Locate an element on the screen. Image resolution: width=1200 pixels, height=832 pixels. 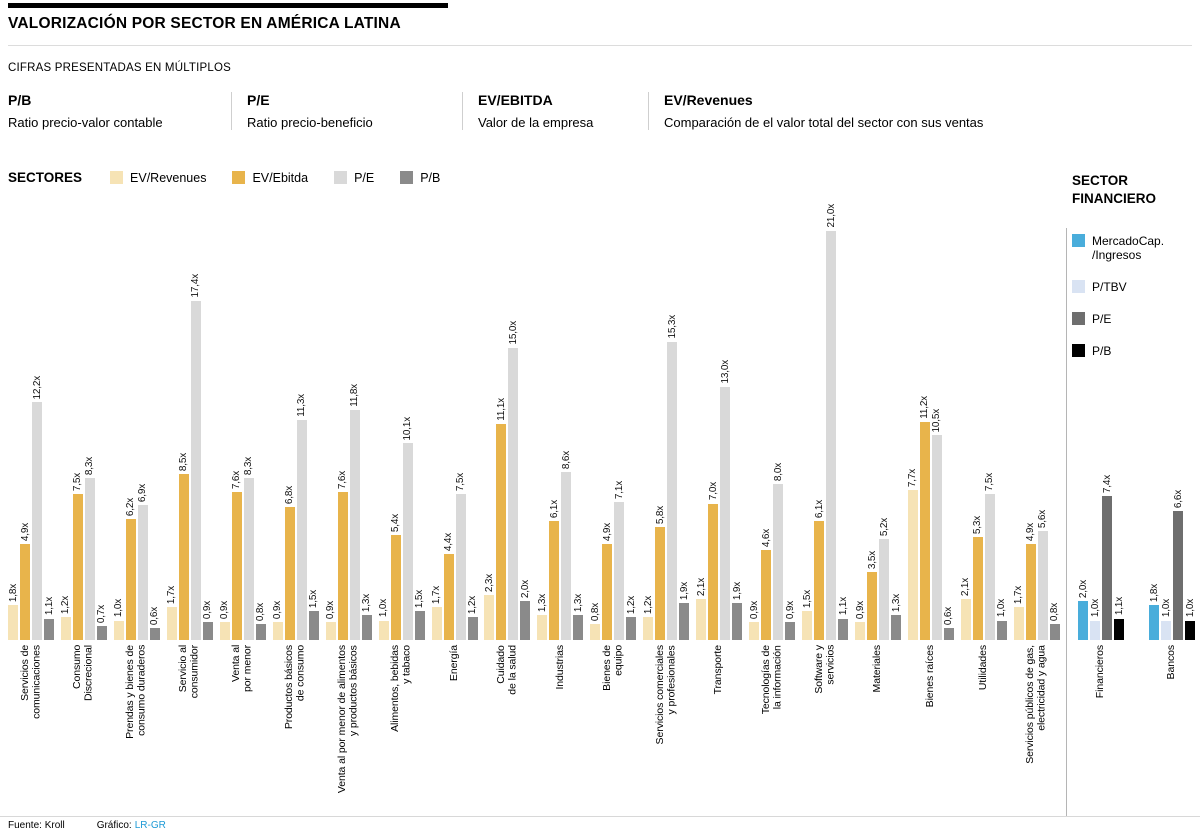
bar-cluster: 0,9x 3,5x 5,2x 1,3x is located at coordinates (878, 416).